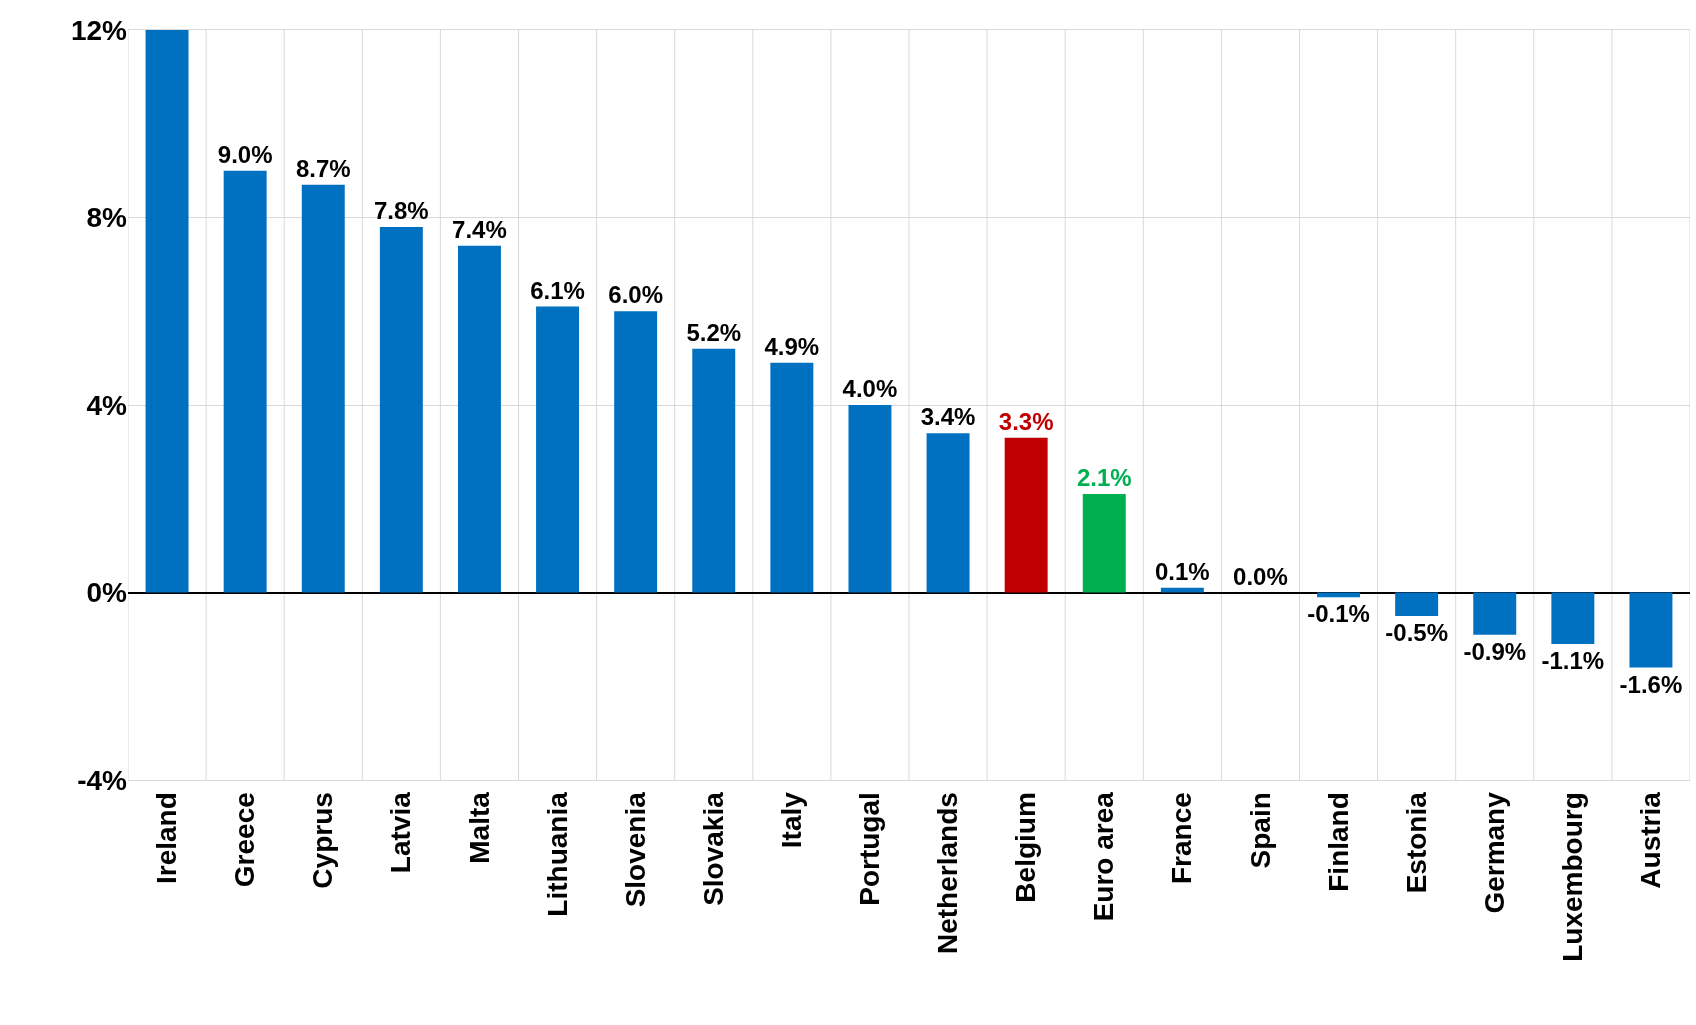  I want to click on x-tick-label: Malta, so click(479, 827).